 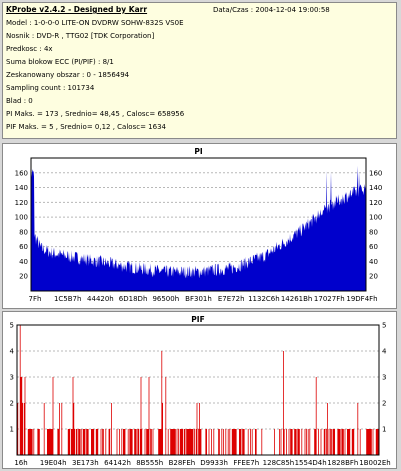 I want to click on app-title: KProbe v2.4.2 - Designed by Karr, so click(x=77, y=9).